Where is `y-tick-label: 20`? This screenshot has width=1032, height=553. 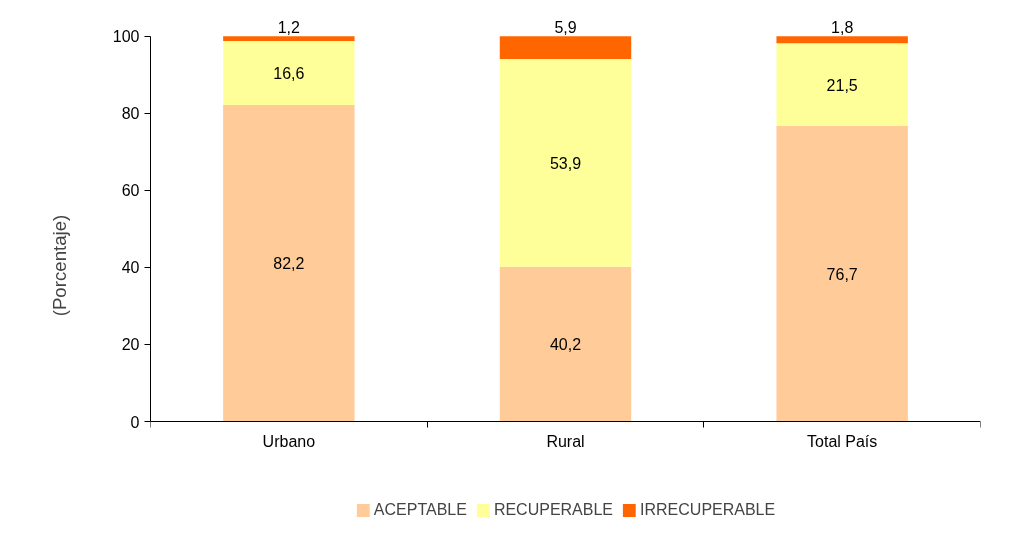
y-tick-label: 20 is located at coordinates (130, 345).